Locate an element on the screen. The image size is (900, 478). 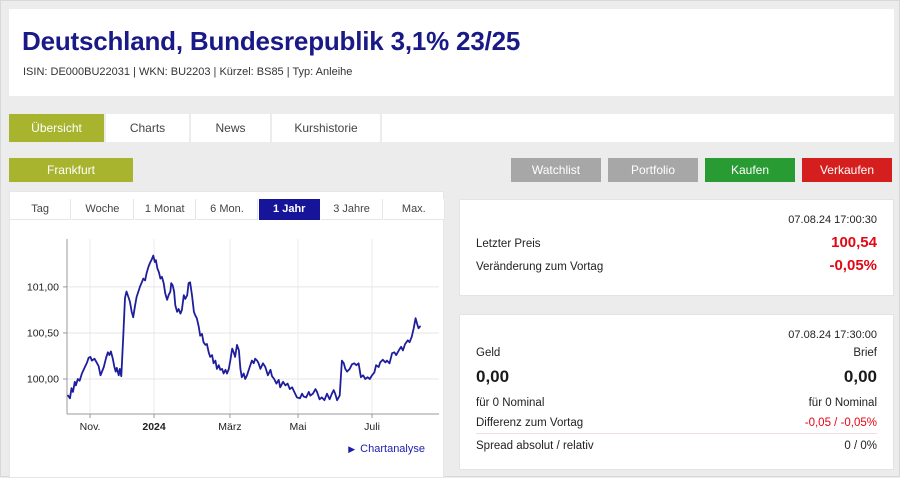
row-divider is located at coordinates (676, 433).